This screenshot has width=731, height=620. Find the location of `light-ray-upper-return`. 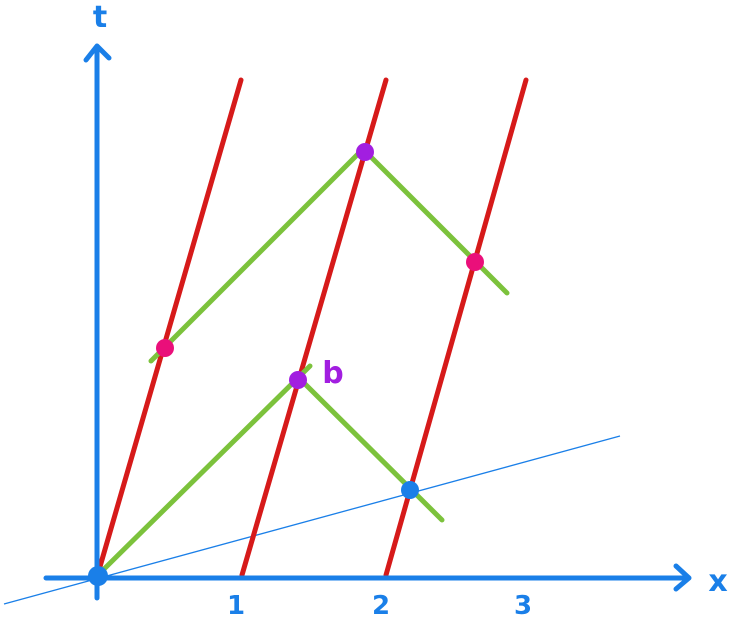

light-ray-upper-return is located at coordinates (436, 222).